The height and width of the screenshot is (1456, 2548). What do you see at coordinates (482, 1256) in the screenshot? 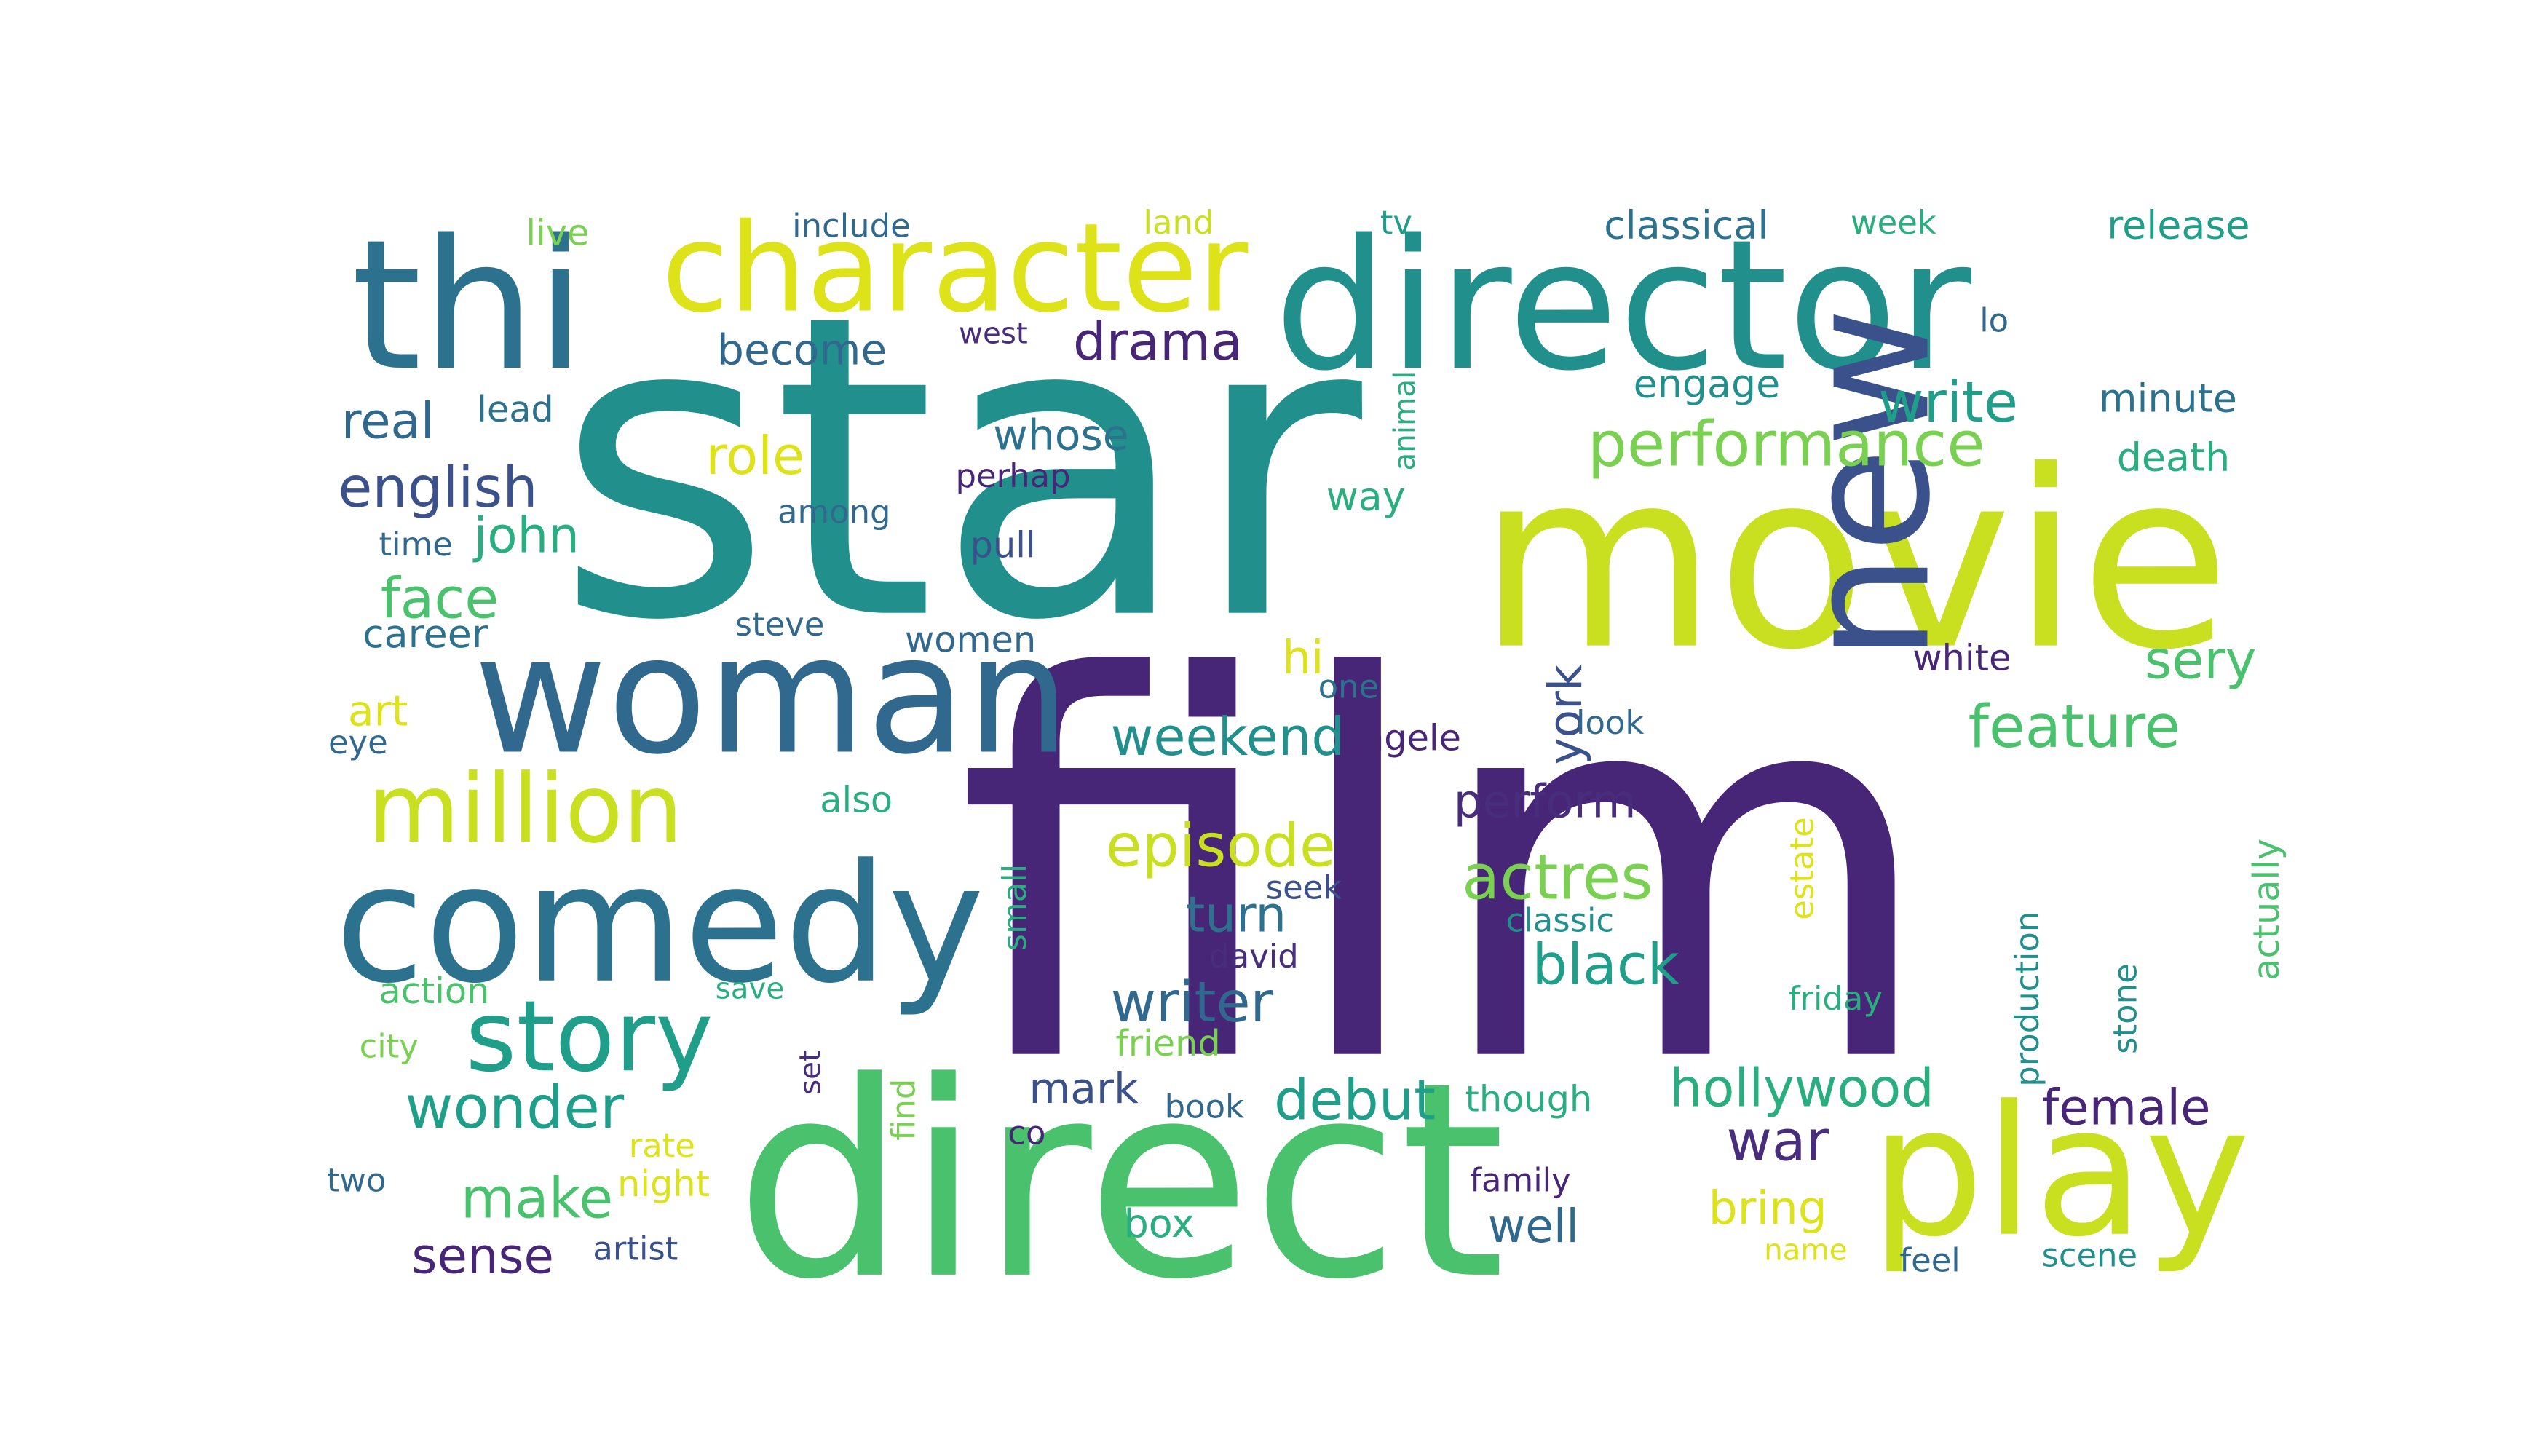
I see `word-sense: sense` at bounding box center [482, 1256].